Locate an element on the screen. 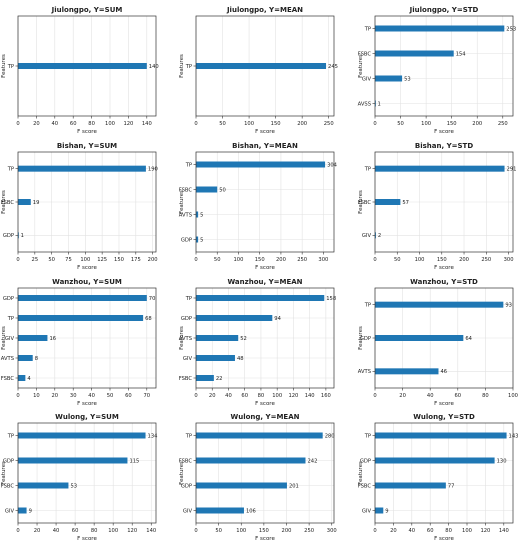 This screenshot has width=531, height=550. x-tick-label: 70 is located at coordinates (146, 396).